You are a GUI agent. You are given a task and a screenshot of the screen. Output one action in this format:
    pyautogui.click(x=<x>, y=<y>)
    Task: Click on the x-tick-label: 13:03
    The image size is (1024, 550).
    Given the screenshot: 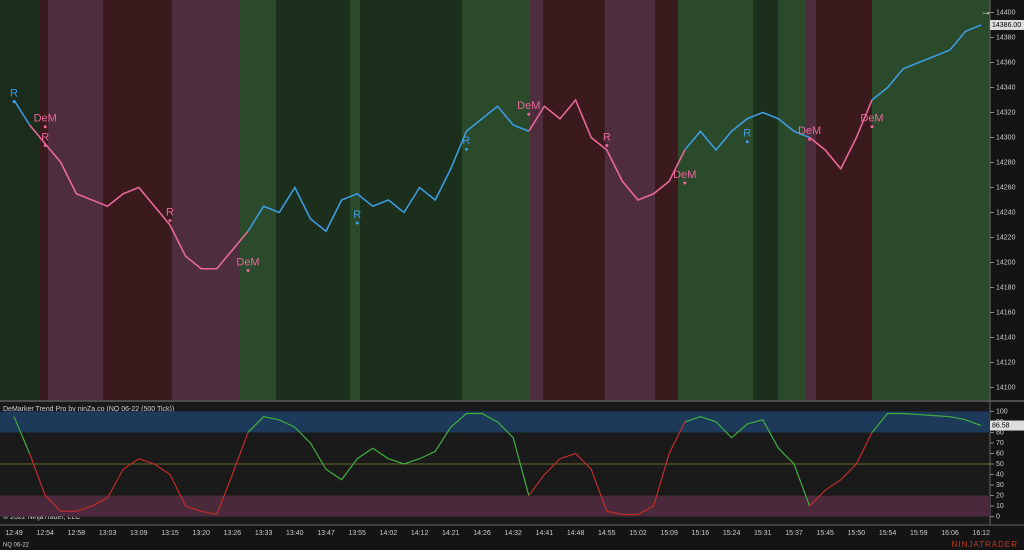 What is the action you would take?
    pyautogui.click(x=108, y=533)
    